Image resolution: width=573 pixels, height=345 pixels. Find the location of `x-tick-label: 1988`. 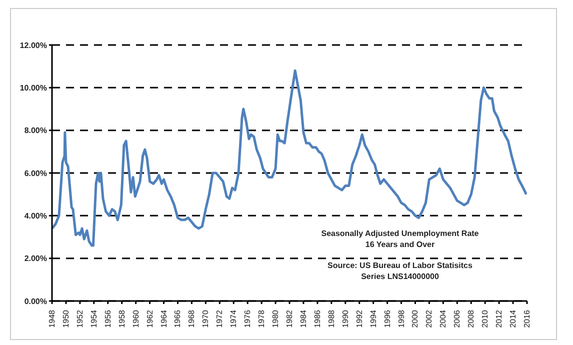

x-tick-label: 1988 is located at coordinates (331, 318).